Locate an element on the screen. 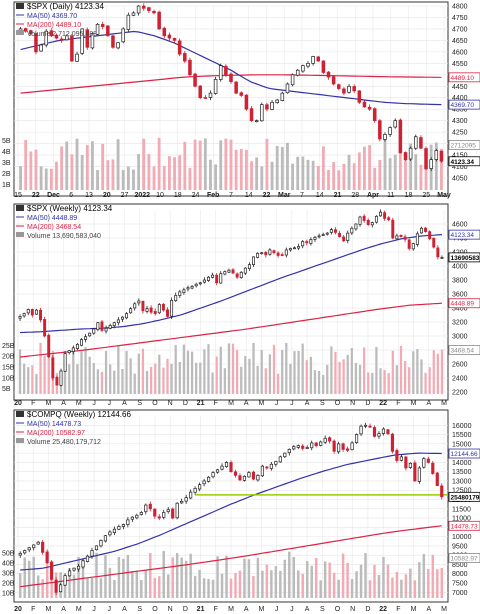 Image resolution: width=480 pixels, height=614 pixels. y-tick-label: 4450 is located at coordinates (460, 87).